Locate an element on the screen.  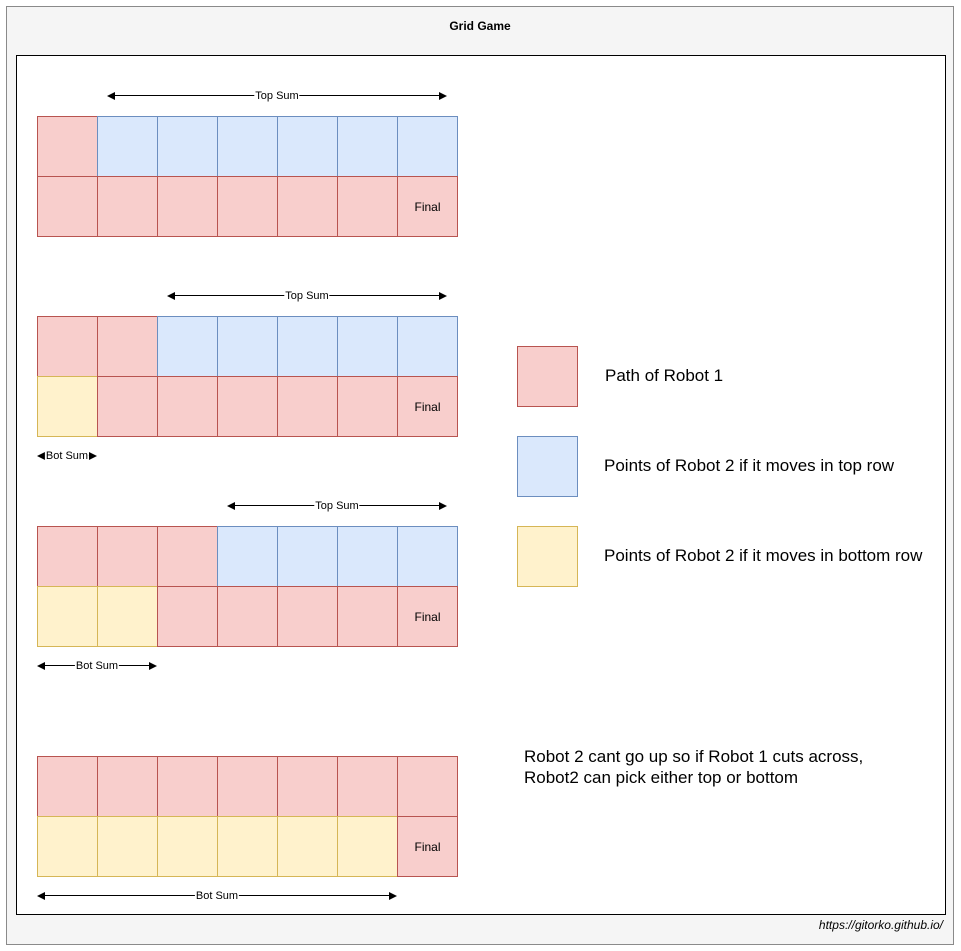
legend-label: Points of Robot 2 if it moves in top row is located at coordinates (749, 465).